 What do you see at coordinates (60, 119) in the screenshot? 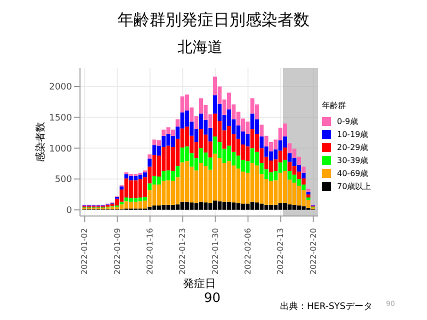
I see `y-tick-label: 1500` at bounding box center [60, 119].